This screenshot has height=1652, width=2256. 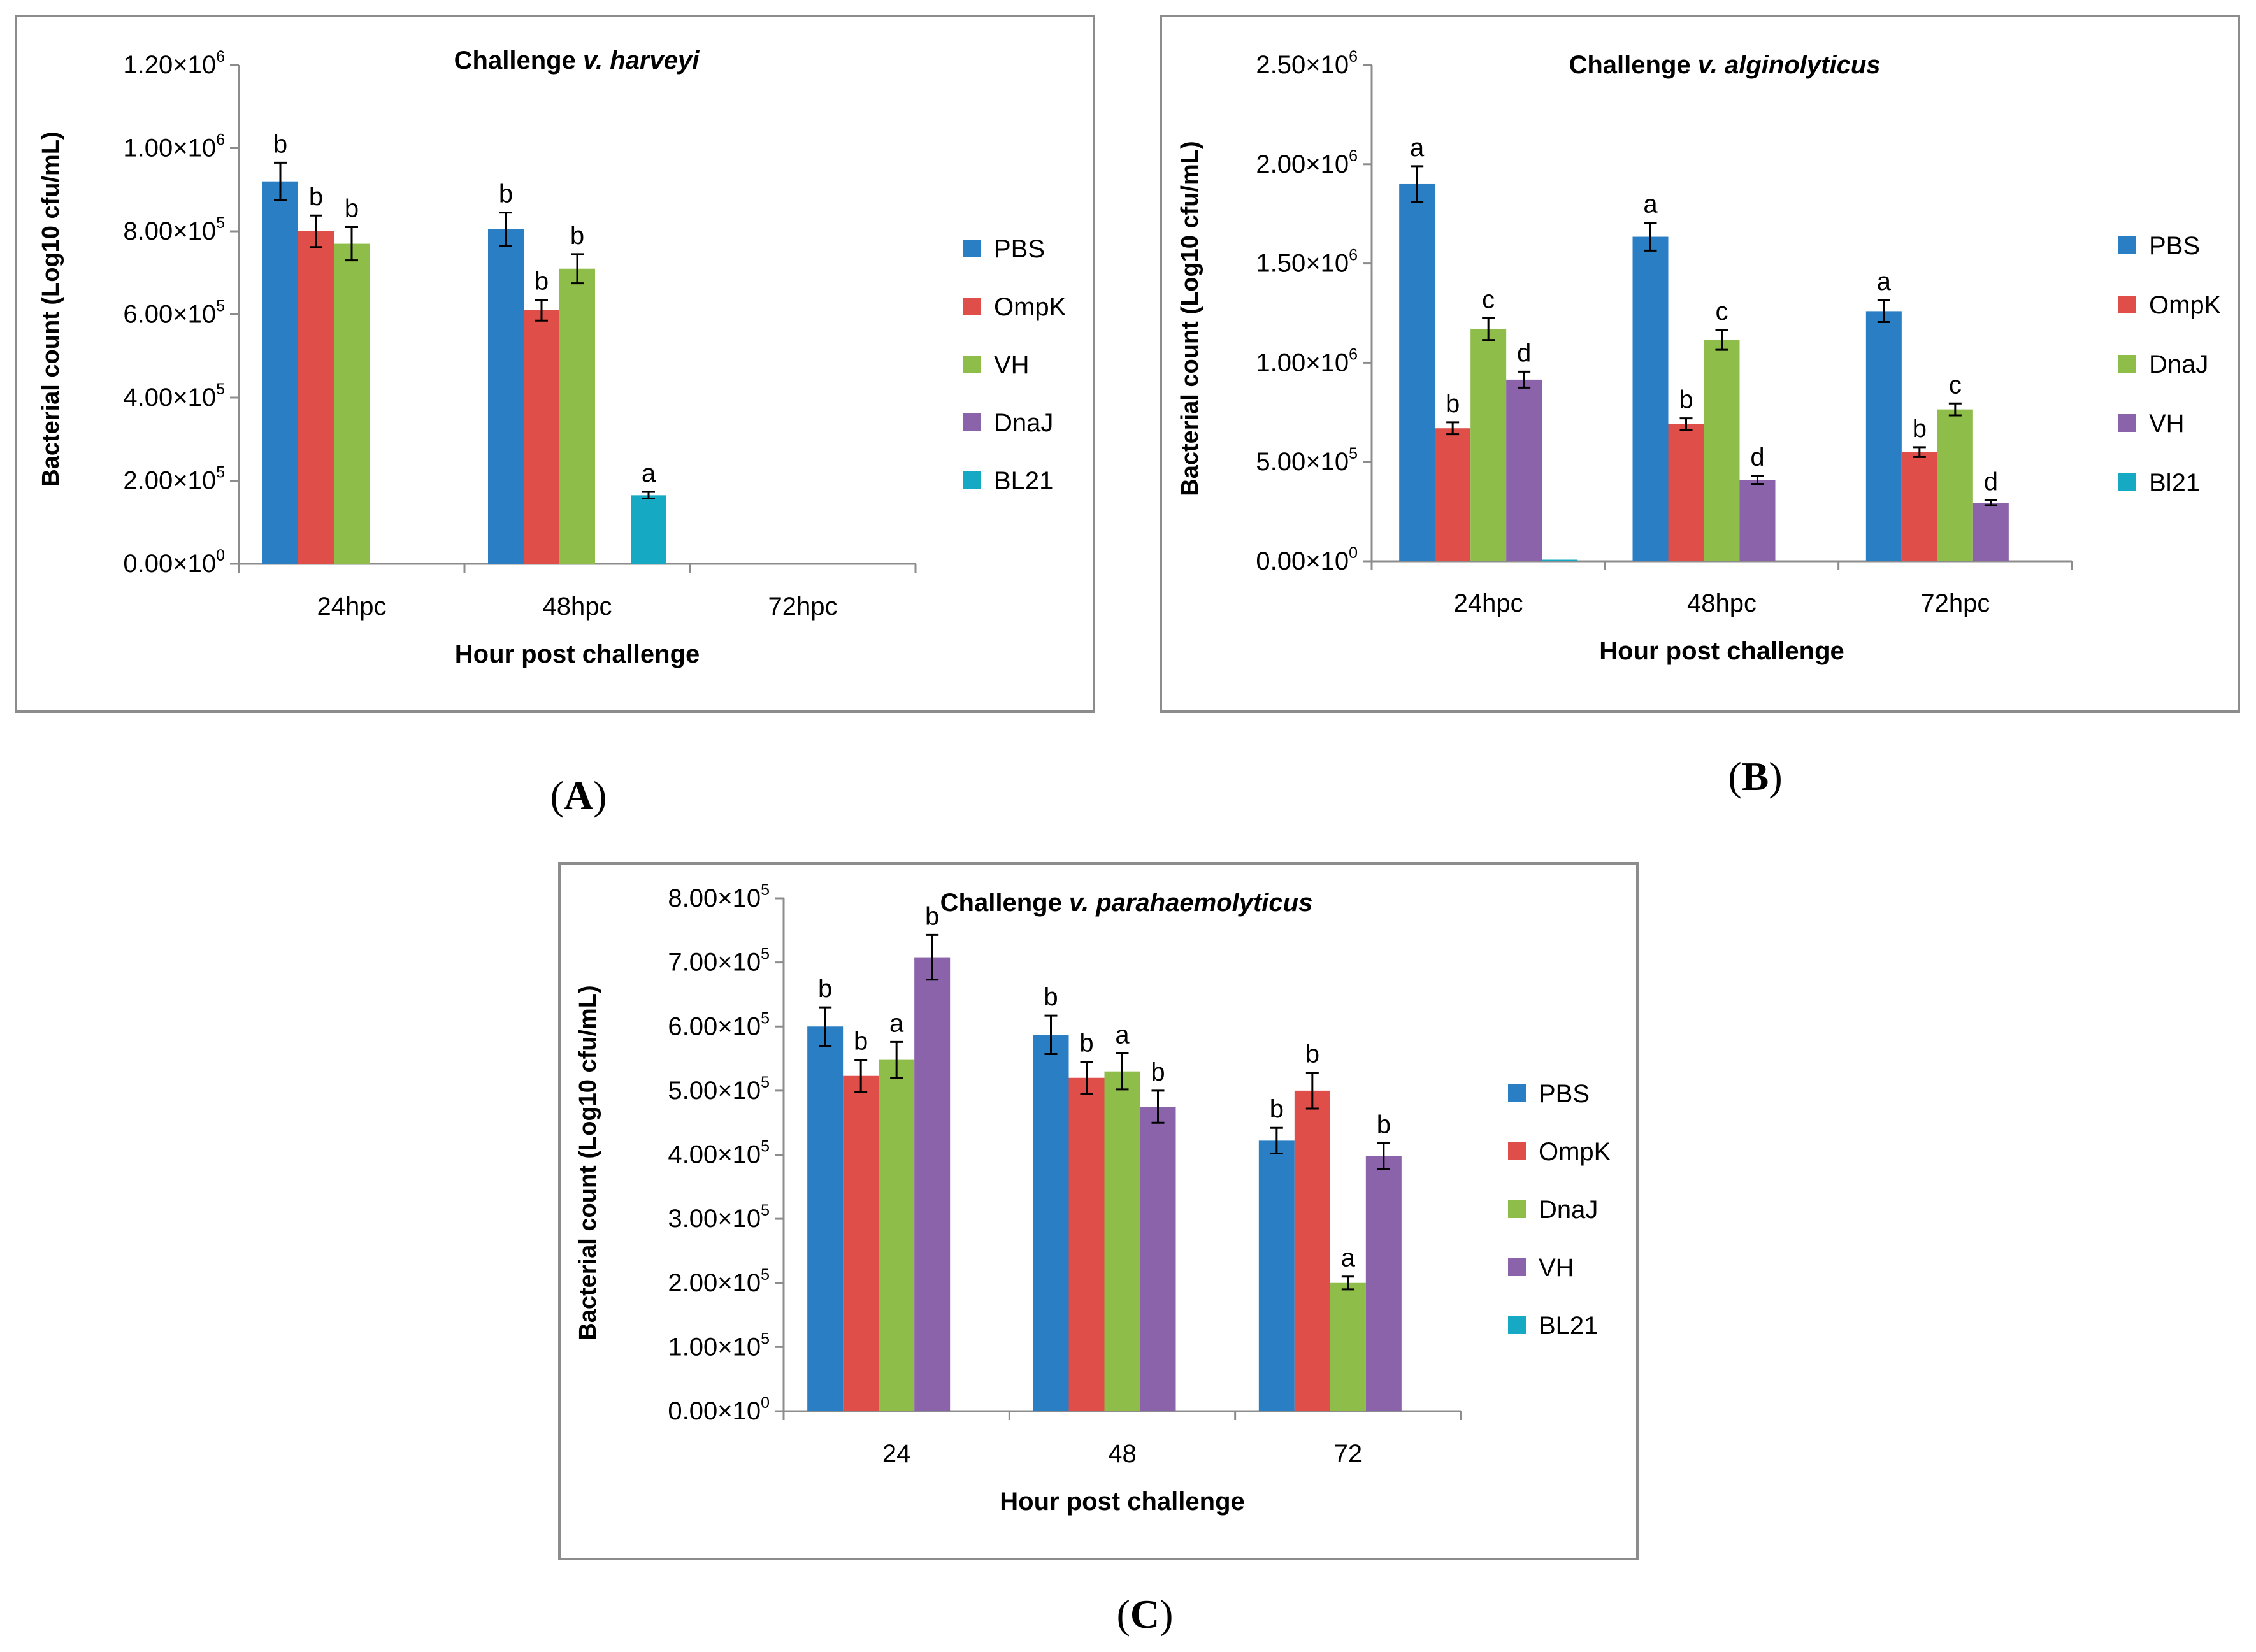 I want to click on panel-a-legend-label-vh: VH, so click(x=1012, y=365).